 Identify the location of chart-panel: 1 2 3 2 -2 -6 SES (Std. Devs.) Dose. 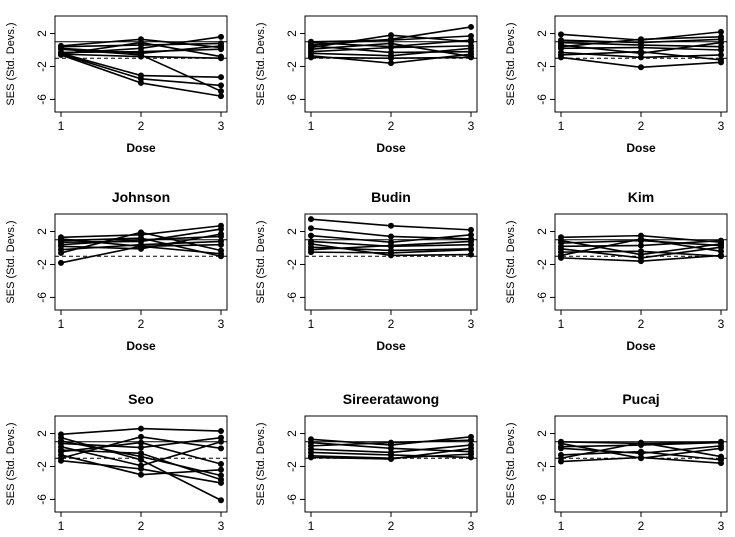
(116, 85).